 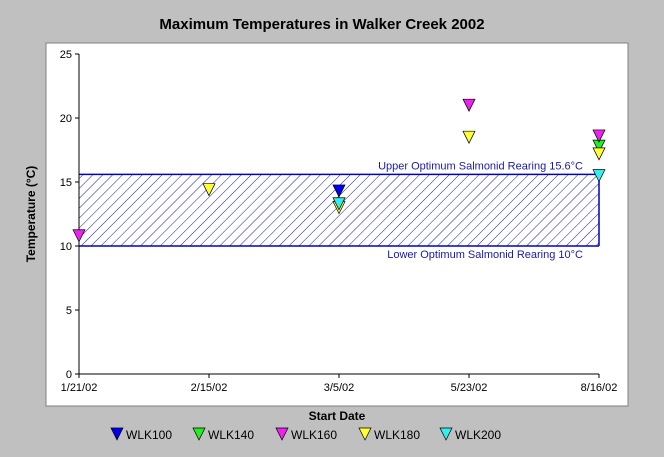 I want to click on y-tick-label: 0, so click(x=69, y=375).